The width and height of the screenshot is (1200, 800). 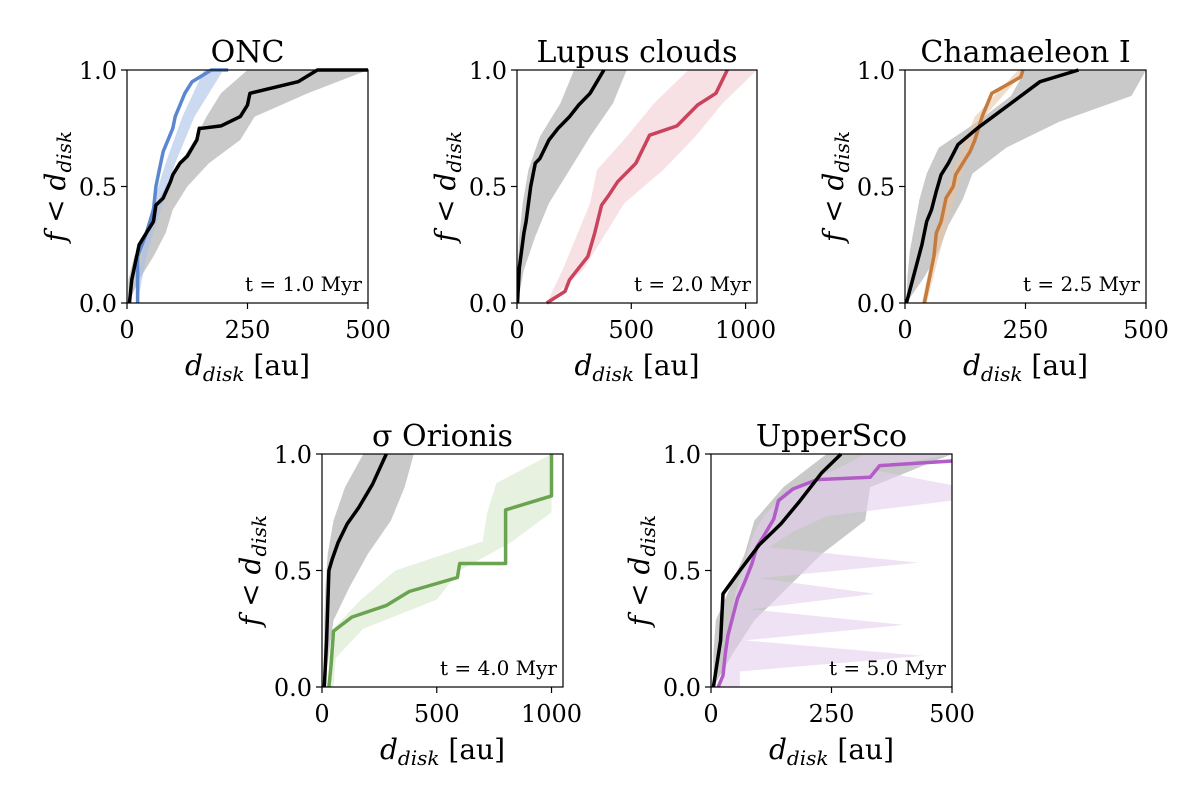 I want to click on time-annotation: t = 2.5 Myr, so click(x=1081, y=284).